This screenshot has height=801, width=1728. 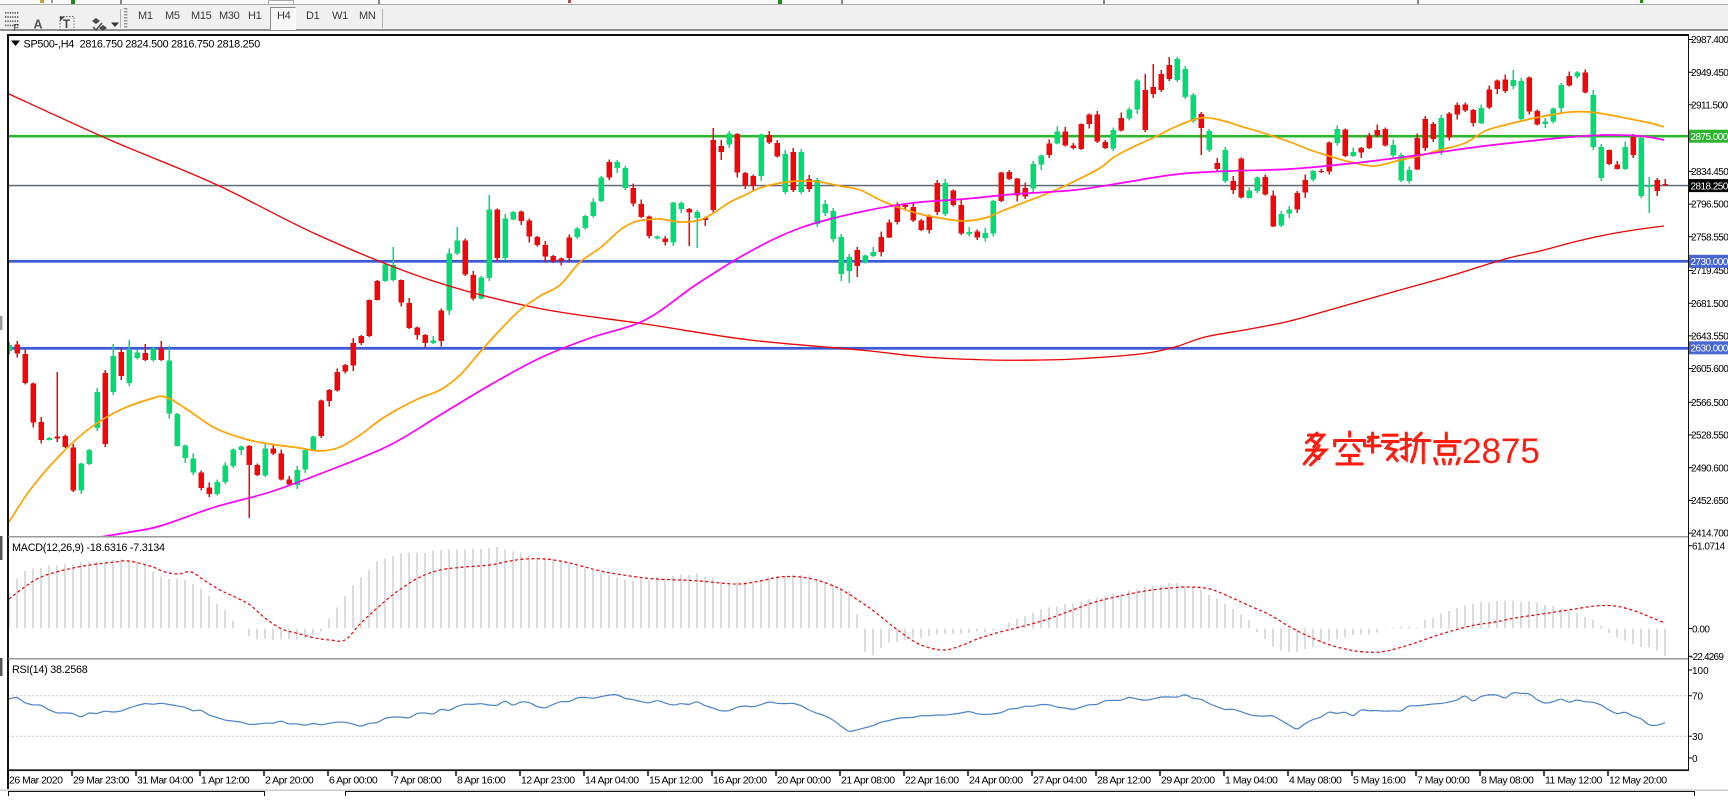 What do you see at coordinates (417, 781) in the screenshot?
I see `svg-text: 7 Apr 08:00` at bounding box center [417, 781].